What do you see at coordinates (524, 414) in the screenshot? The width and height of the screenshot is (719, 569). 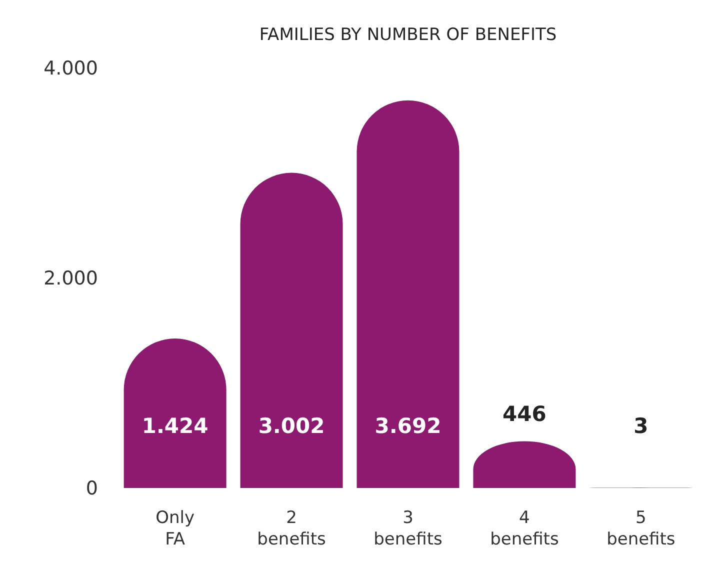 I see `data-label: 446` at bounding box center [524, 414].